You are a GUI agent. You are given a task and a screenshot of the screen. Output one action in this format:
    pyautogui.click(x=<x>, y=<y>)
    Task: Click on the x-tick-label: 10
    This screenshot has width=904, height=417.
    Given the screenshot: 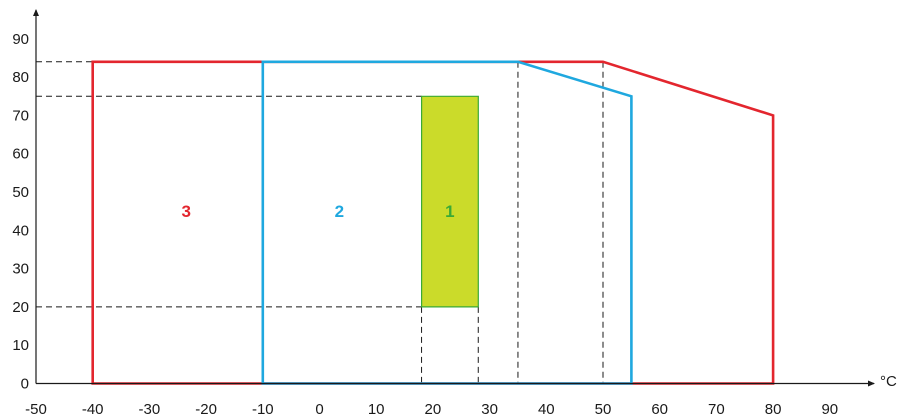 What is the action you would take?
    pyautogui.click(x=376, y=409)
    